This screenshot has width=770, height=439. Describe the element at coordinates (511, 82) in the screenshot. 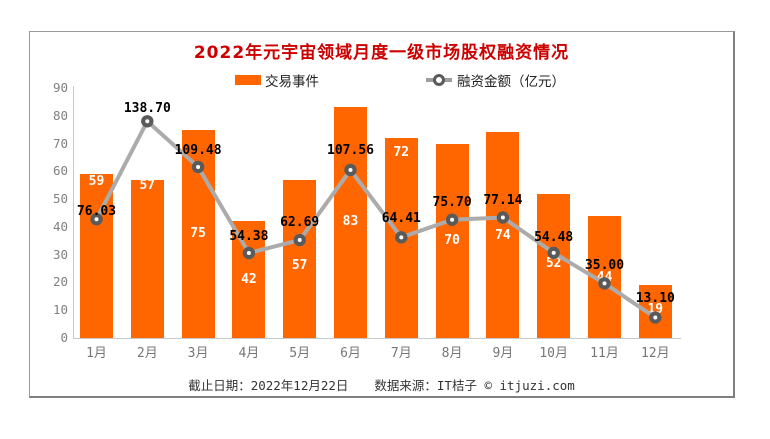

I see `legend-label-line: 融资金额（亿元）` at that location.